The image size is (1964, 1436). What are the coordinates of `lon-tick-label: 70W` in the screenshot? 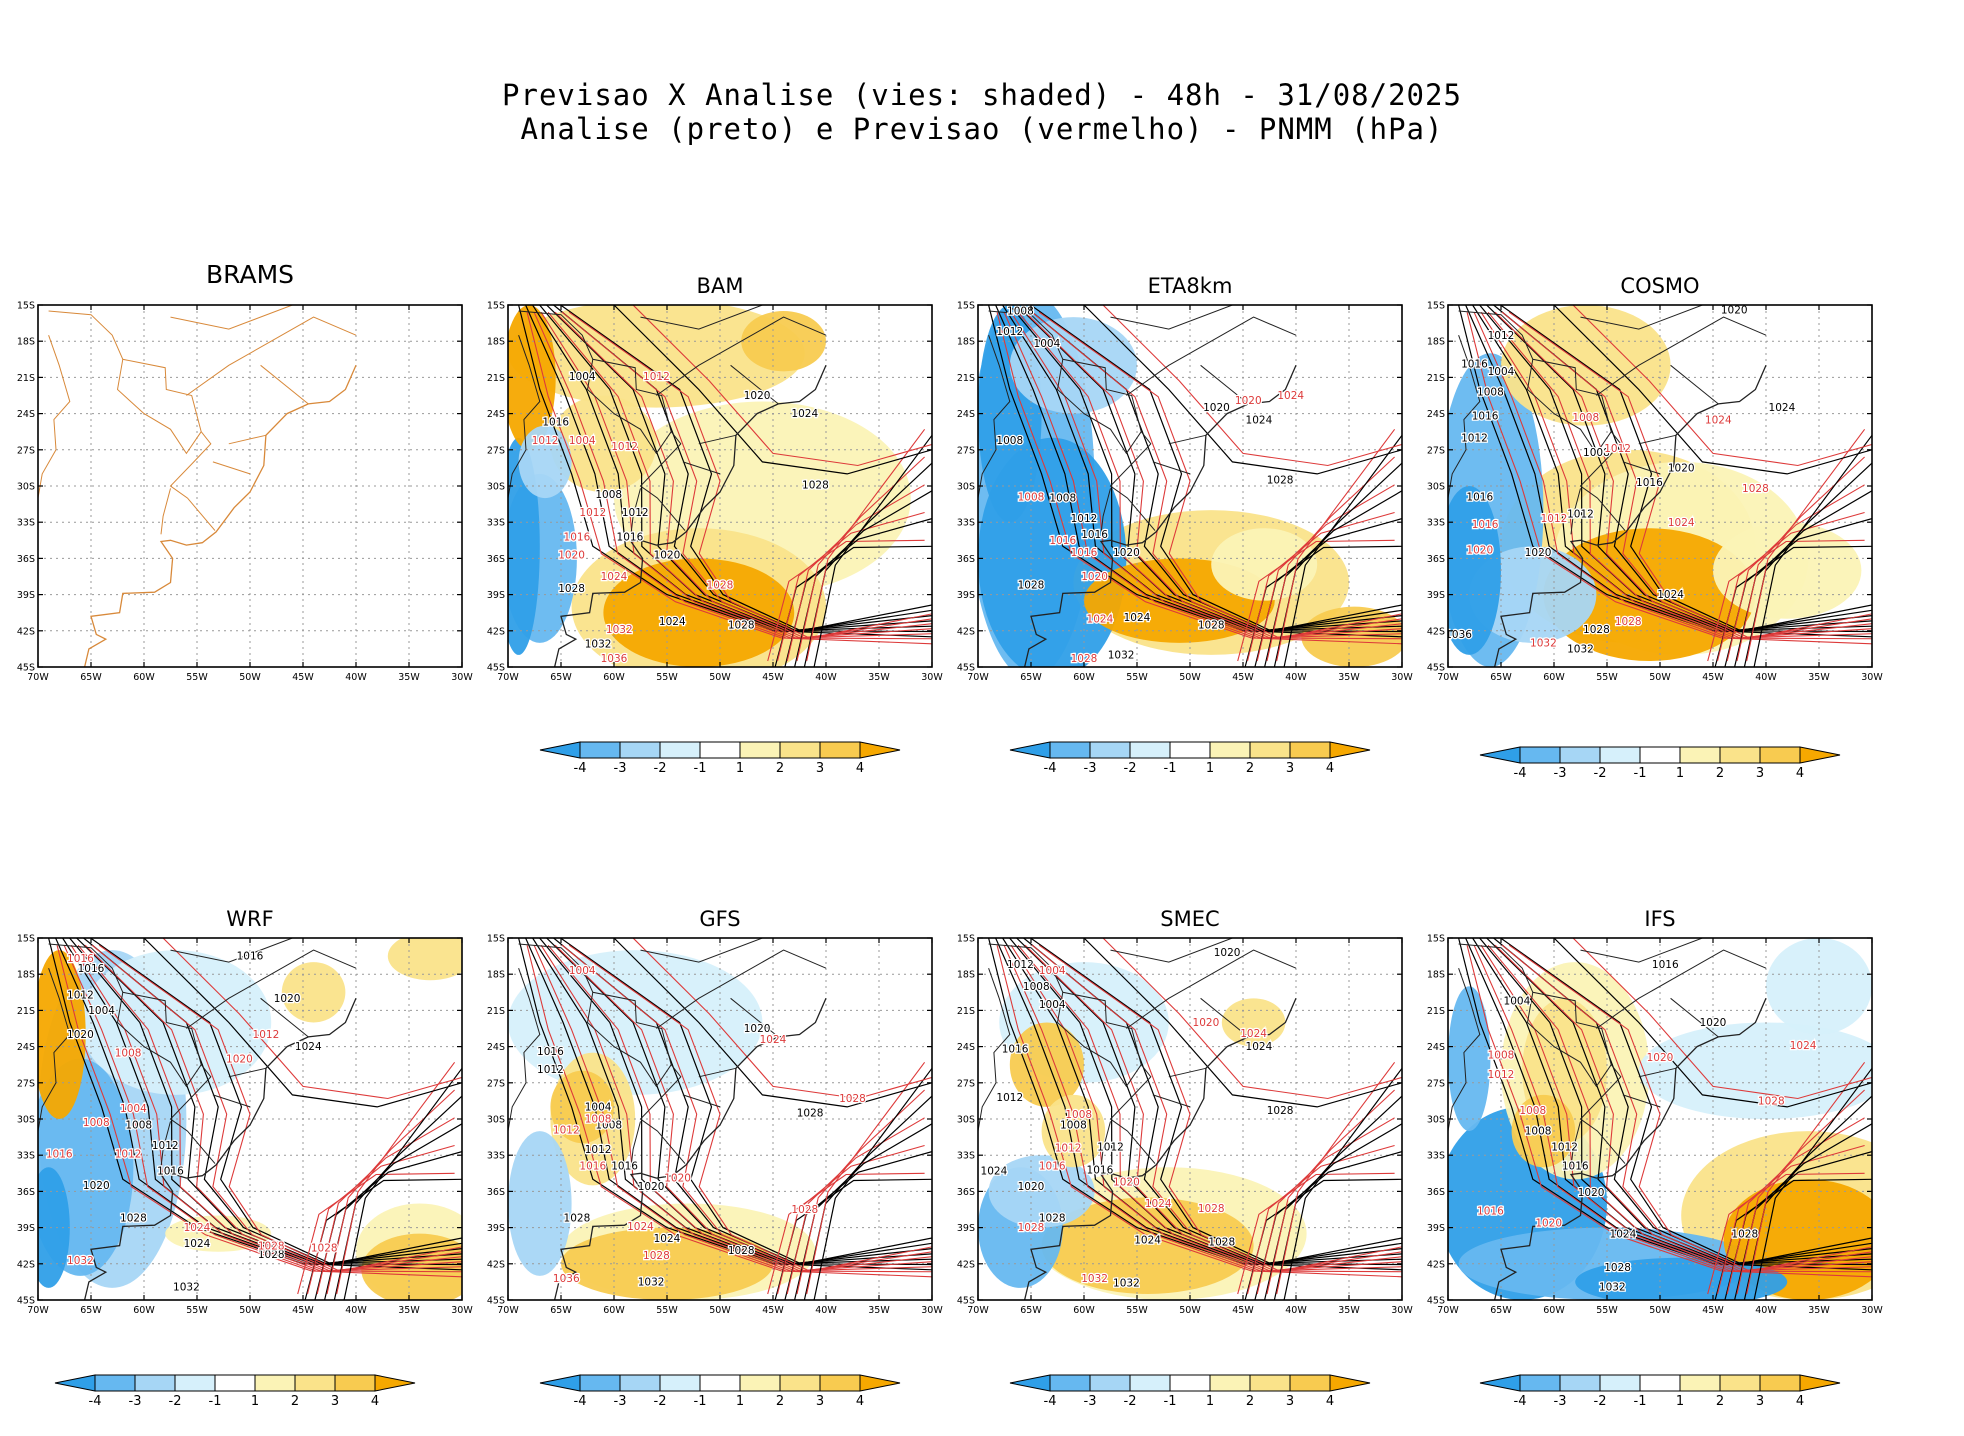 It's located at (508, 677).